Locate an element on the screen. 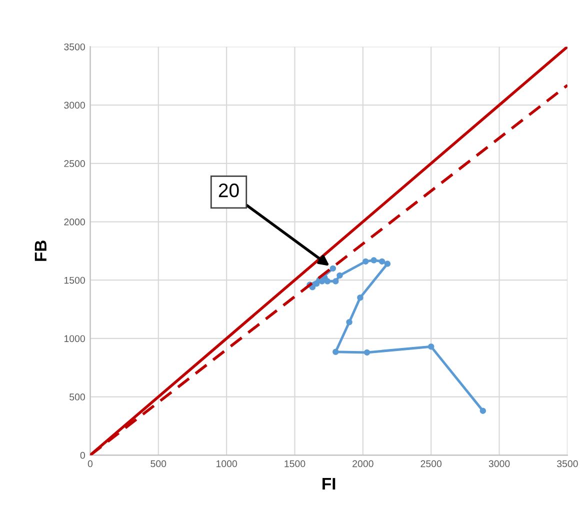 Image resolution: width=582 pixels, height=519 pixels. annotation: 20 is located at coordinates (228, 191).